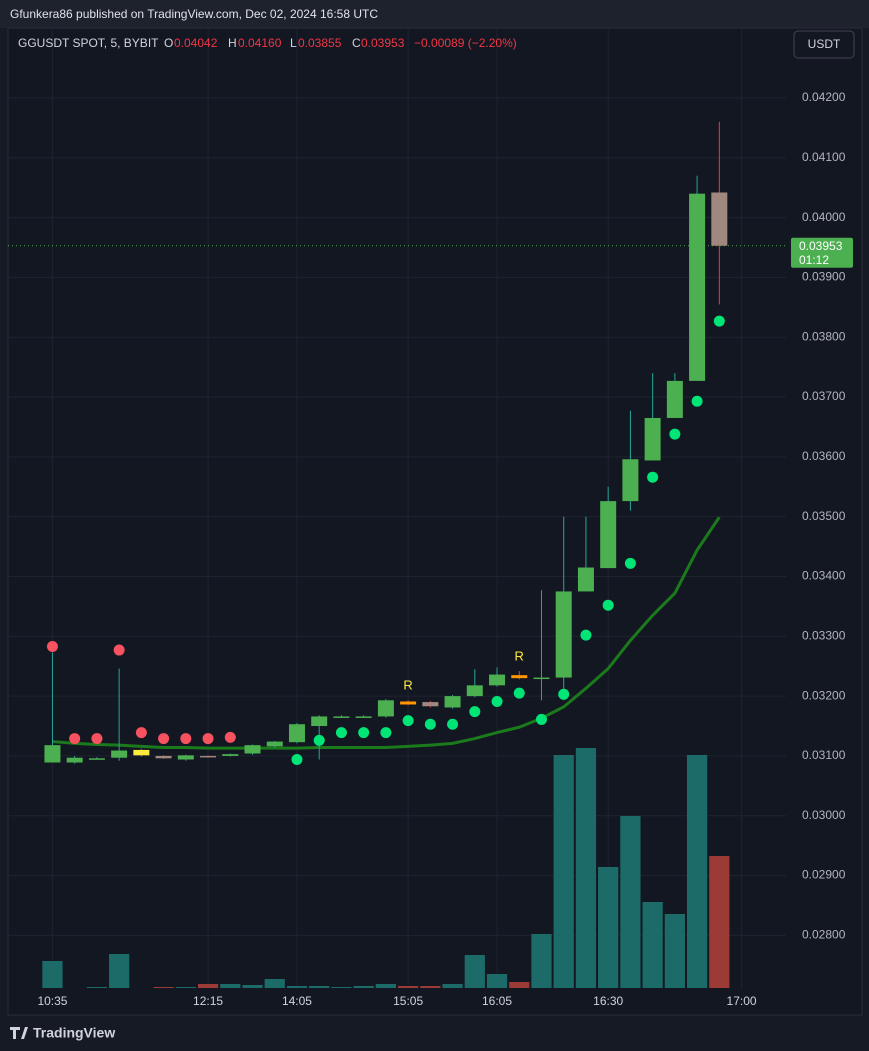 Image resolution: width=869 pixels, height=1051 pixels. I want to click on y-tick-label: 0.03600, so click(824, 456).